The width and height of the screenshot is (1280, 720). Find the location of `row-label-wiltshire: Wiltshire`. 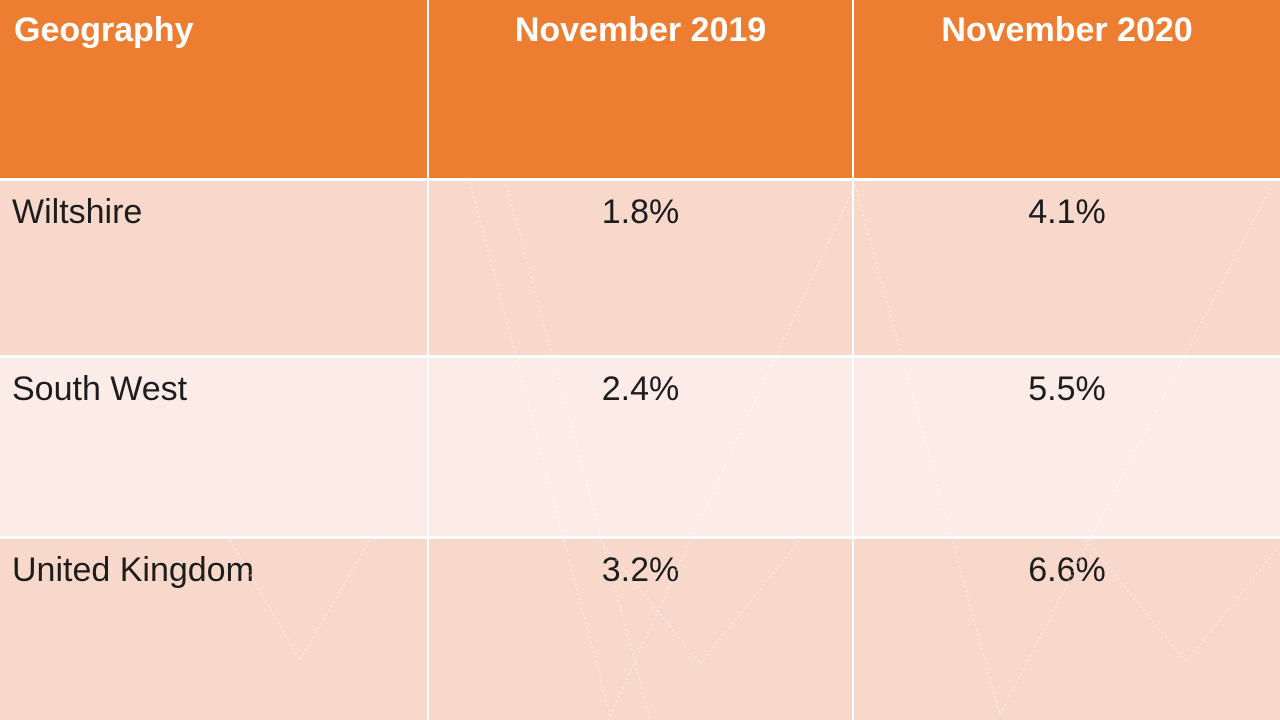

row-label-wiltshire: Wiltshire is located at coordinates (213, 268).